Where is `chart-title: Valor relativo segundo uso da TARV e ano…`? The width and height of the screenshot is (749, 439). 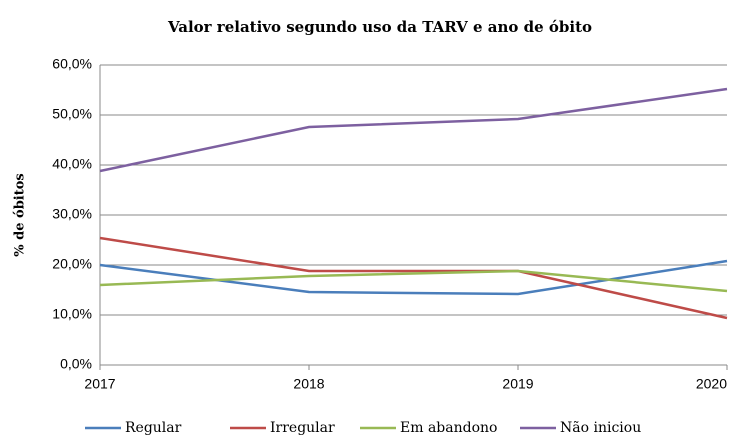
chart-title: Valor relativo segundo uso da TARV e ano… is located at coordinates (379, 27).